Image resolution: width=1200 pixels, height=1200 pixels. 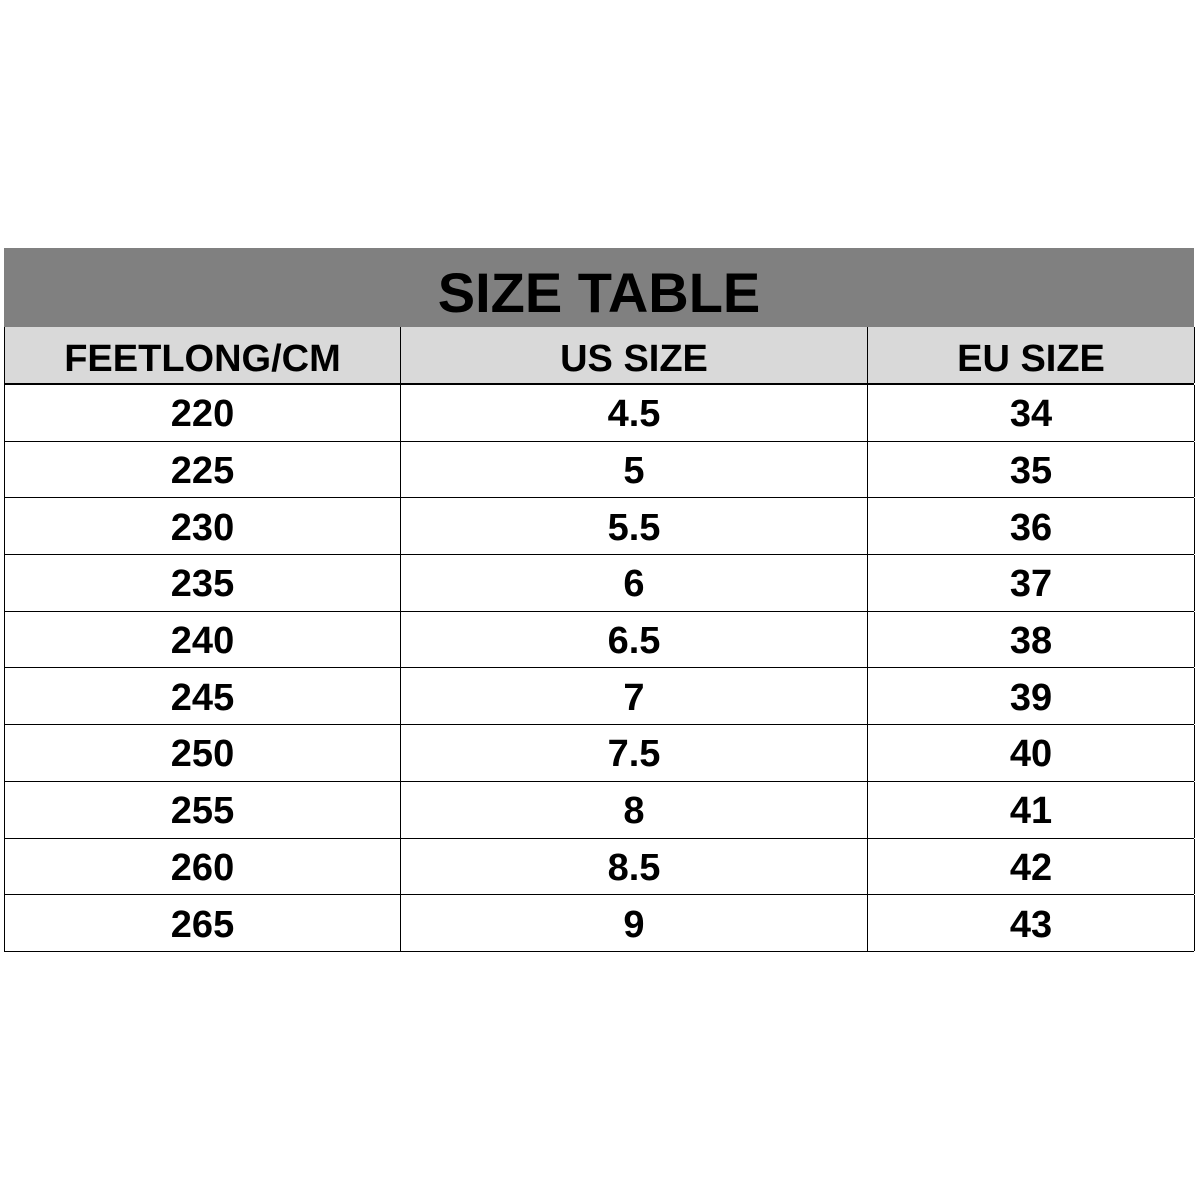 I want to click on cell-us-size: 6, so click(x=634, y=583).